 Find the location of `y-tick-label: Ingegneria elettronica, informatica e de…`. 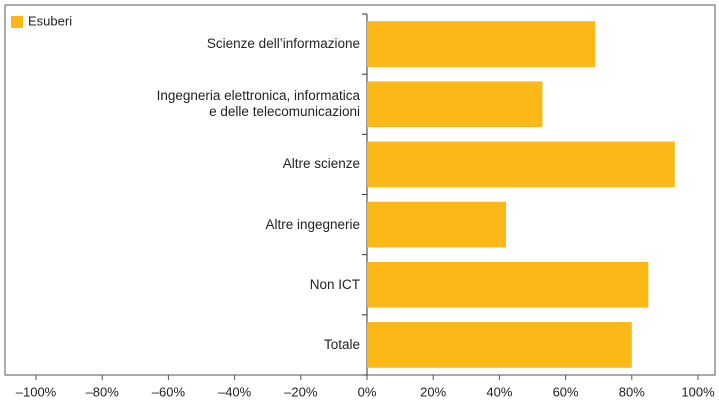

y-tick-label: Ingegneria elettronica, informatica e de… is located at coordinates (258, 104).